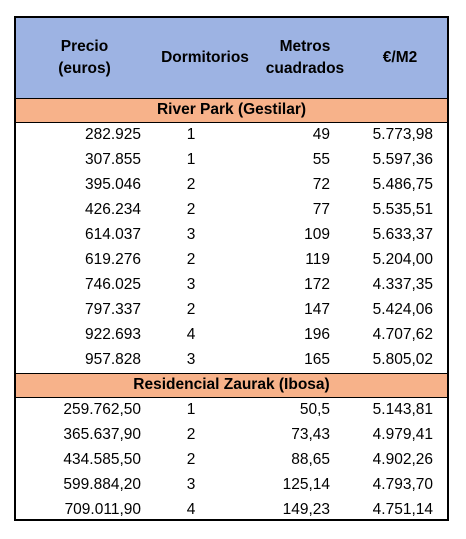 This screenshot has width=466, height=539. I want to click on cell-precio: 426.234, so click(112, 209).